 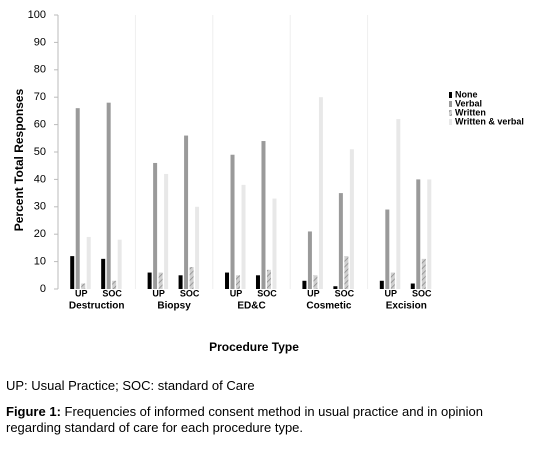 I want to click on y-tick-label: 30, so click(x=40, y=207).